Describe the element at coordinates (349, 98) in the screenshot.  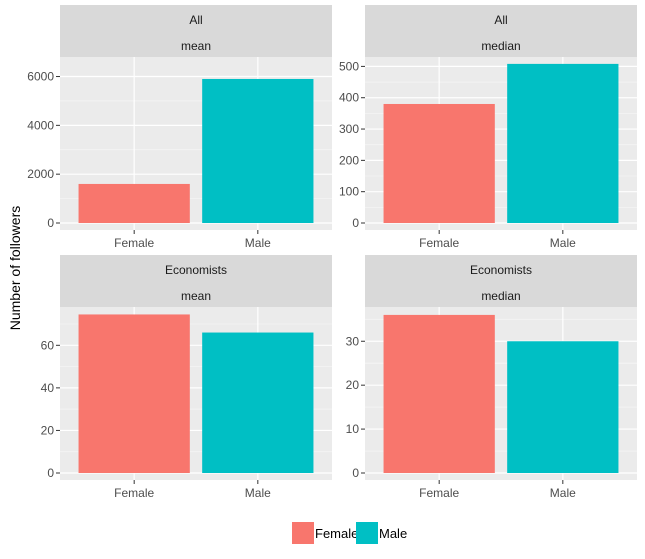
I see `y-tick-label: 400` at that location.